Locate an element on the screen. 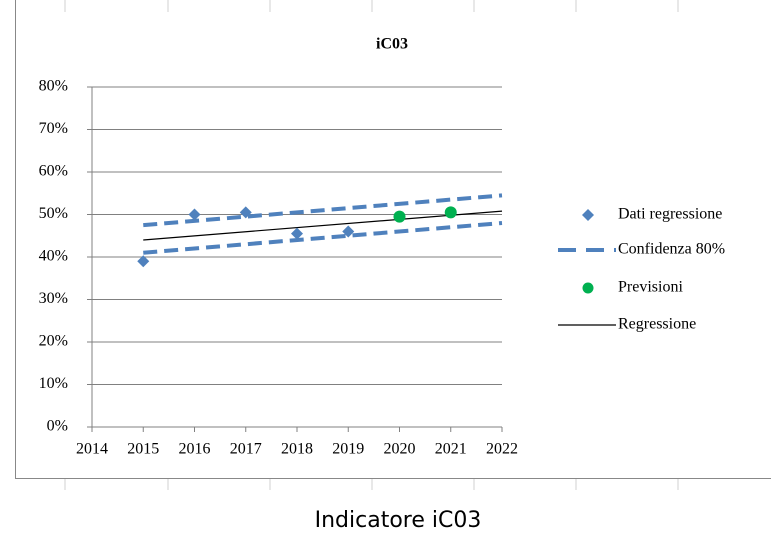 The height and width of the screenshot is (541, 771). legend-label: Previsioni is located at coordinates (650, 287).